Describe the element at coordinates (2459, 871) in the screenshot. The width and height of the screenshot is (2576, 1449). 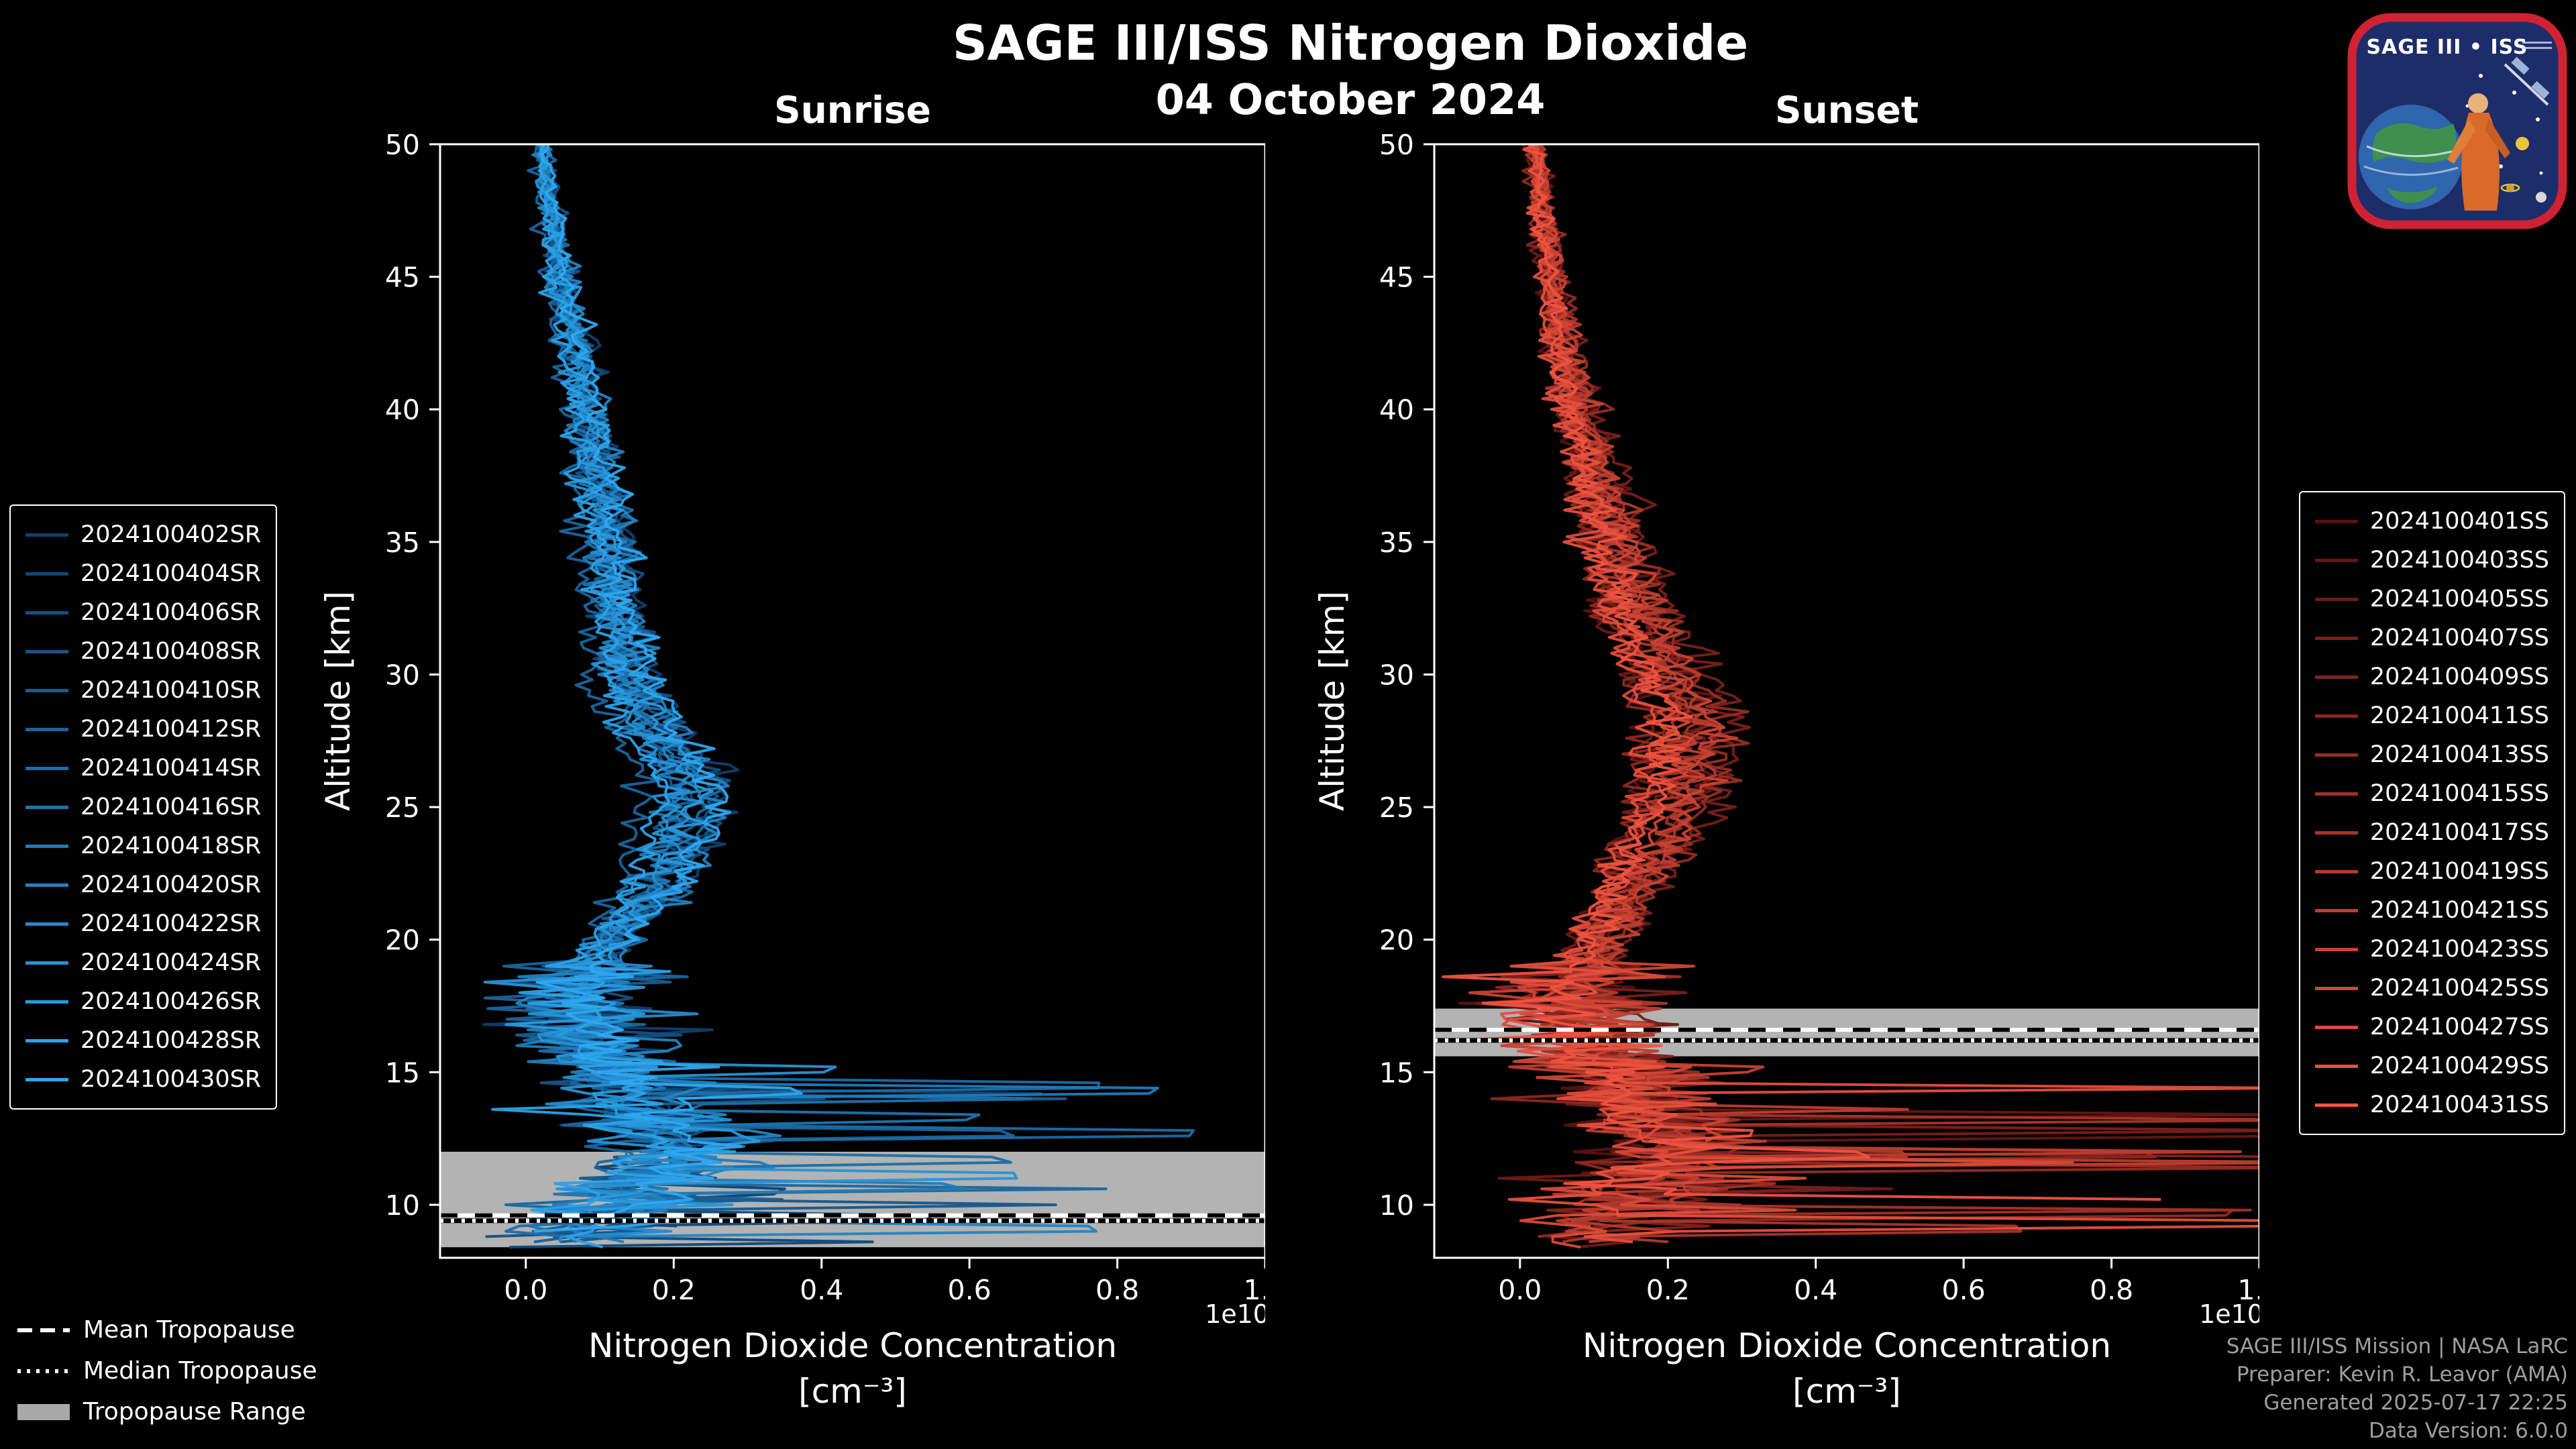
I see `series-label: 2024100419SS` at that location.